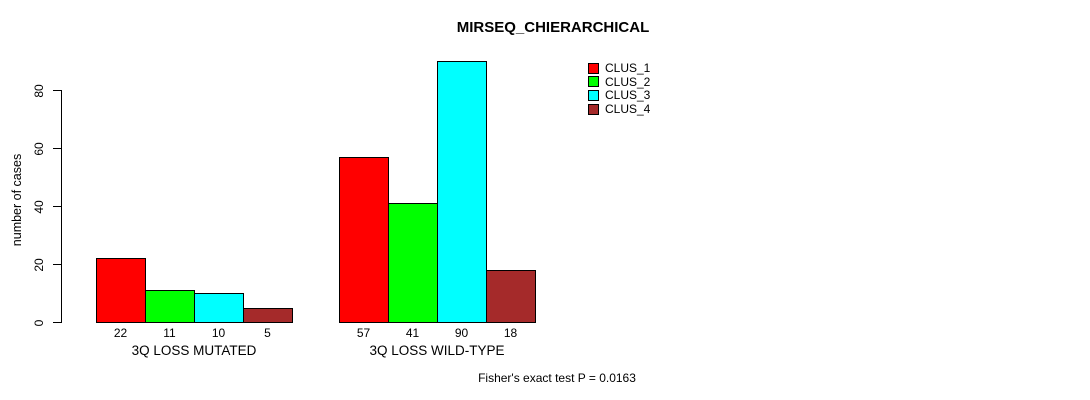 The width and height of the screenshot is (1090, 400). I want to click on y-tick-label: 0, so click(39, 322).